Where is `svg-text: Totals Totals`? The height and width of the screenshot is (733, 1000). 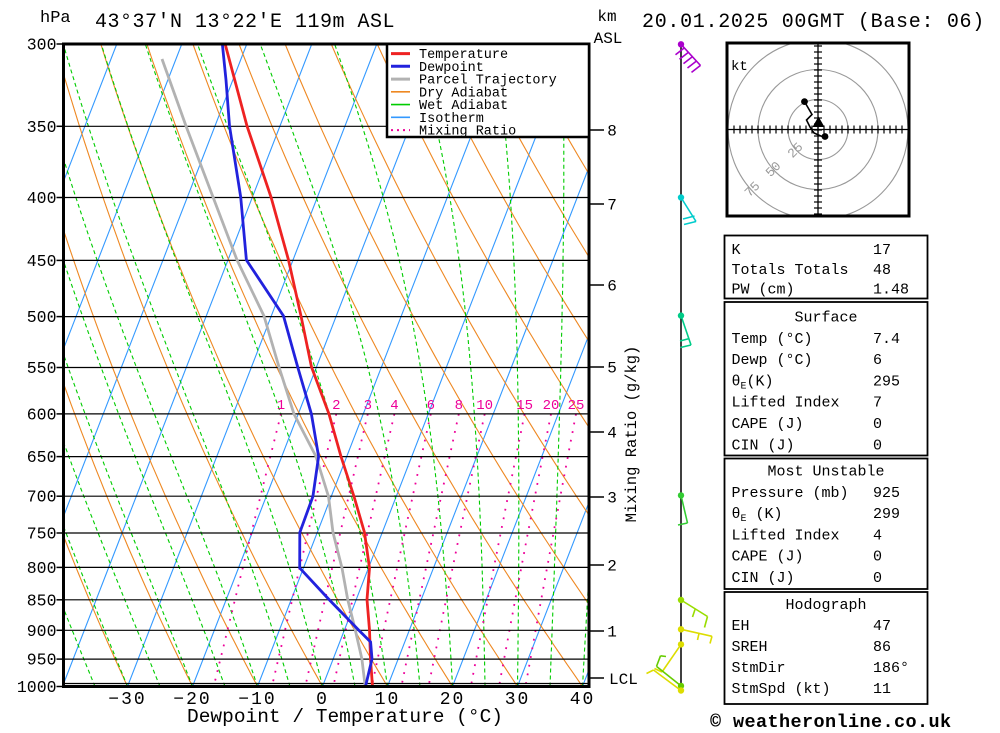
svg-text: Totals Totals is located at coordinates (790, 270).